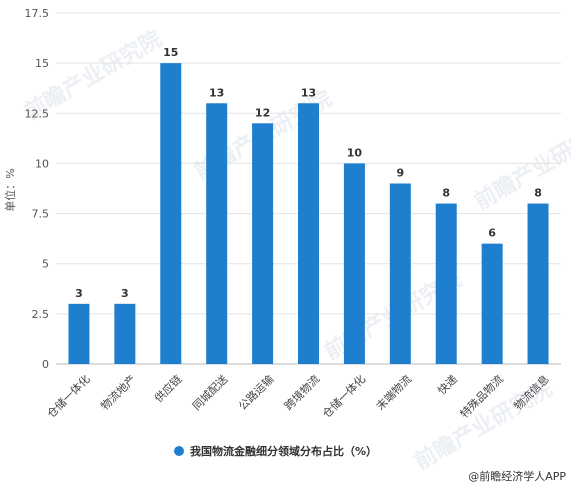 Image resolution: width=571 pixels, height=486 pixels. I want to click on y-tick-label: 2.5, so click(41, 314).